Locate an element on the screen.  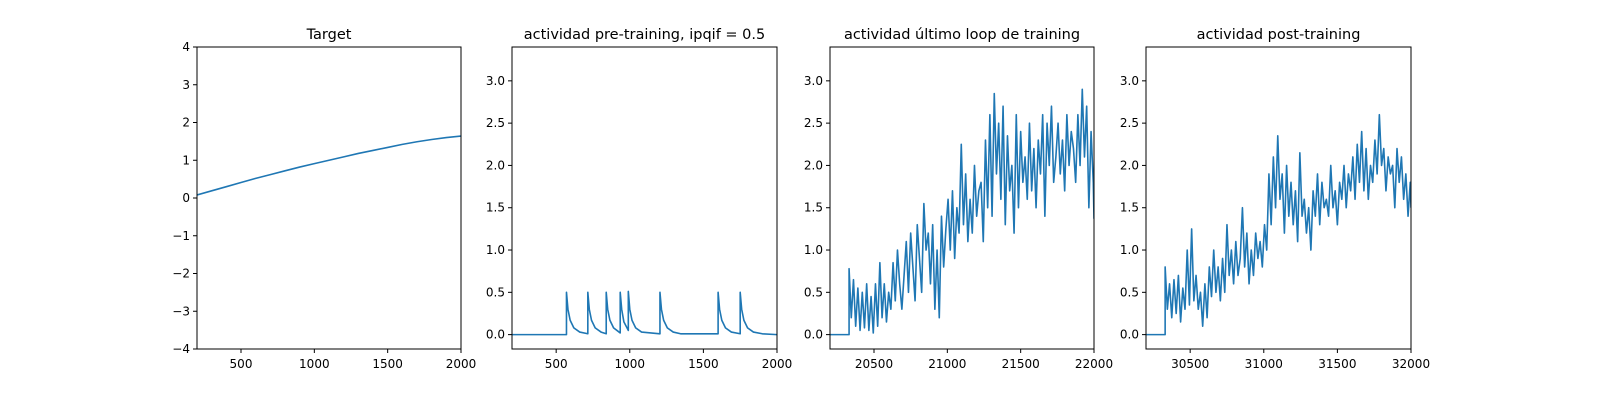
x-tick-label: 32000 is located at coordinates (1411, 364).